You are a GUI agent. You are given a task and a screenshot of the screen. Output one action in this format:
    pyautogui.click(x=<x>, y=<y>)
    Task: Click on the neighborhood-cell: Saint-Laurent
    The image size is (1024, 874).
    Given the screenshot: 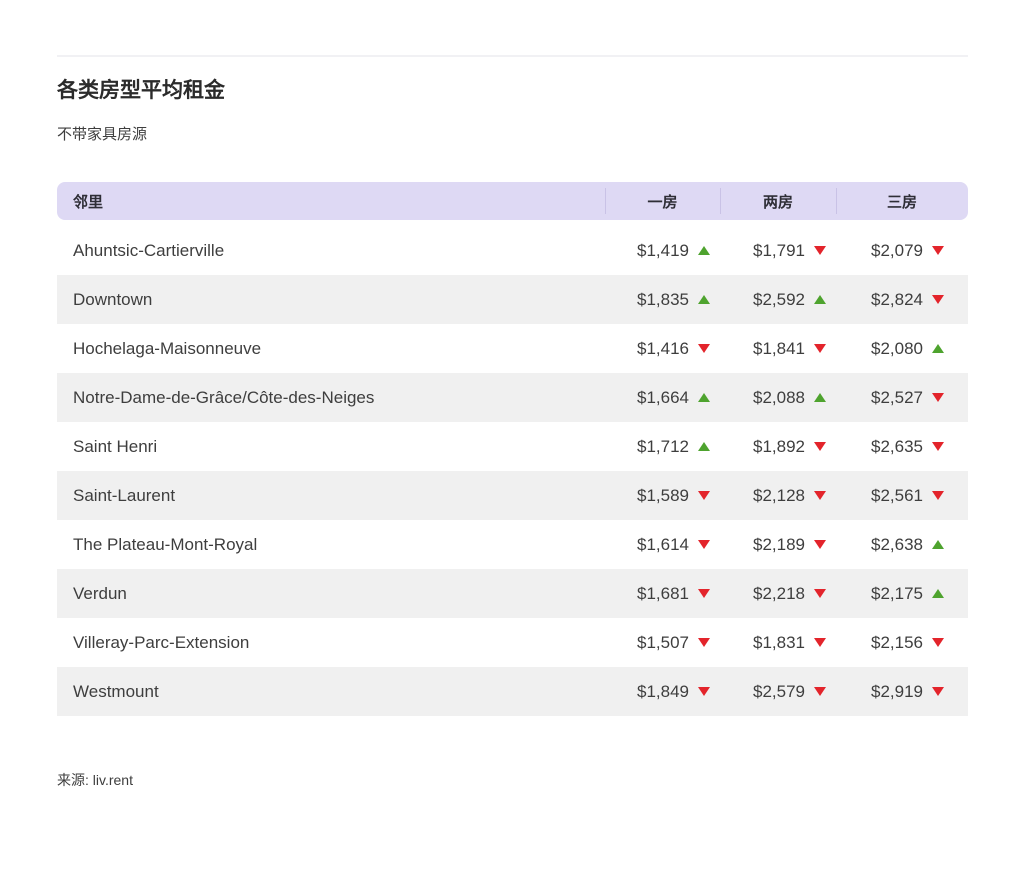 What is the action you would take?
    pyautogui.click(x=124, y=495)
    